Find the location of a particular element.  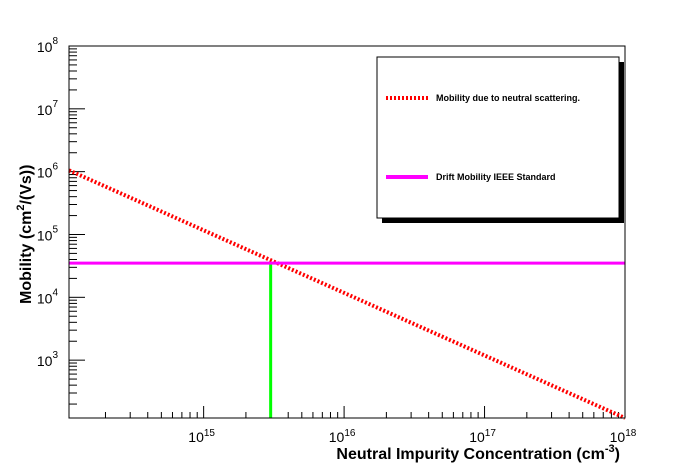

legend-label-neutral-scattering: Mobility due to neutral scattering. is located at coordinates (508, 98).